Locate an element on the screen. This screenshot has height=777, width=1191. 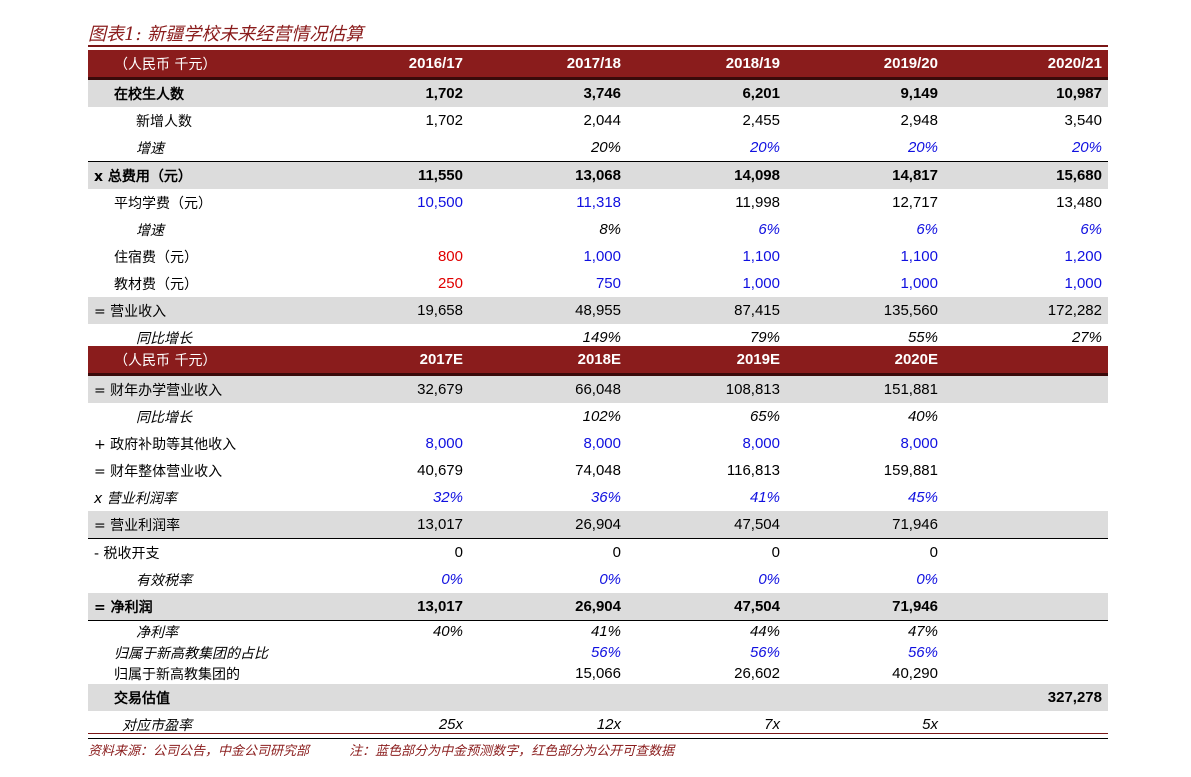
table-row: 归属于新高教集团的占比 56% 56% 56% is located at coordinates (598, 652).